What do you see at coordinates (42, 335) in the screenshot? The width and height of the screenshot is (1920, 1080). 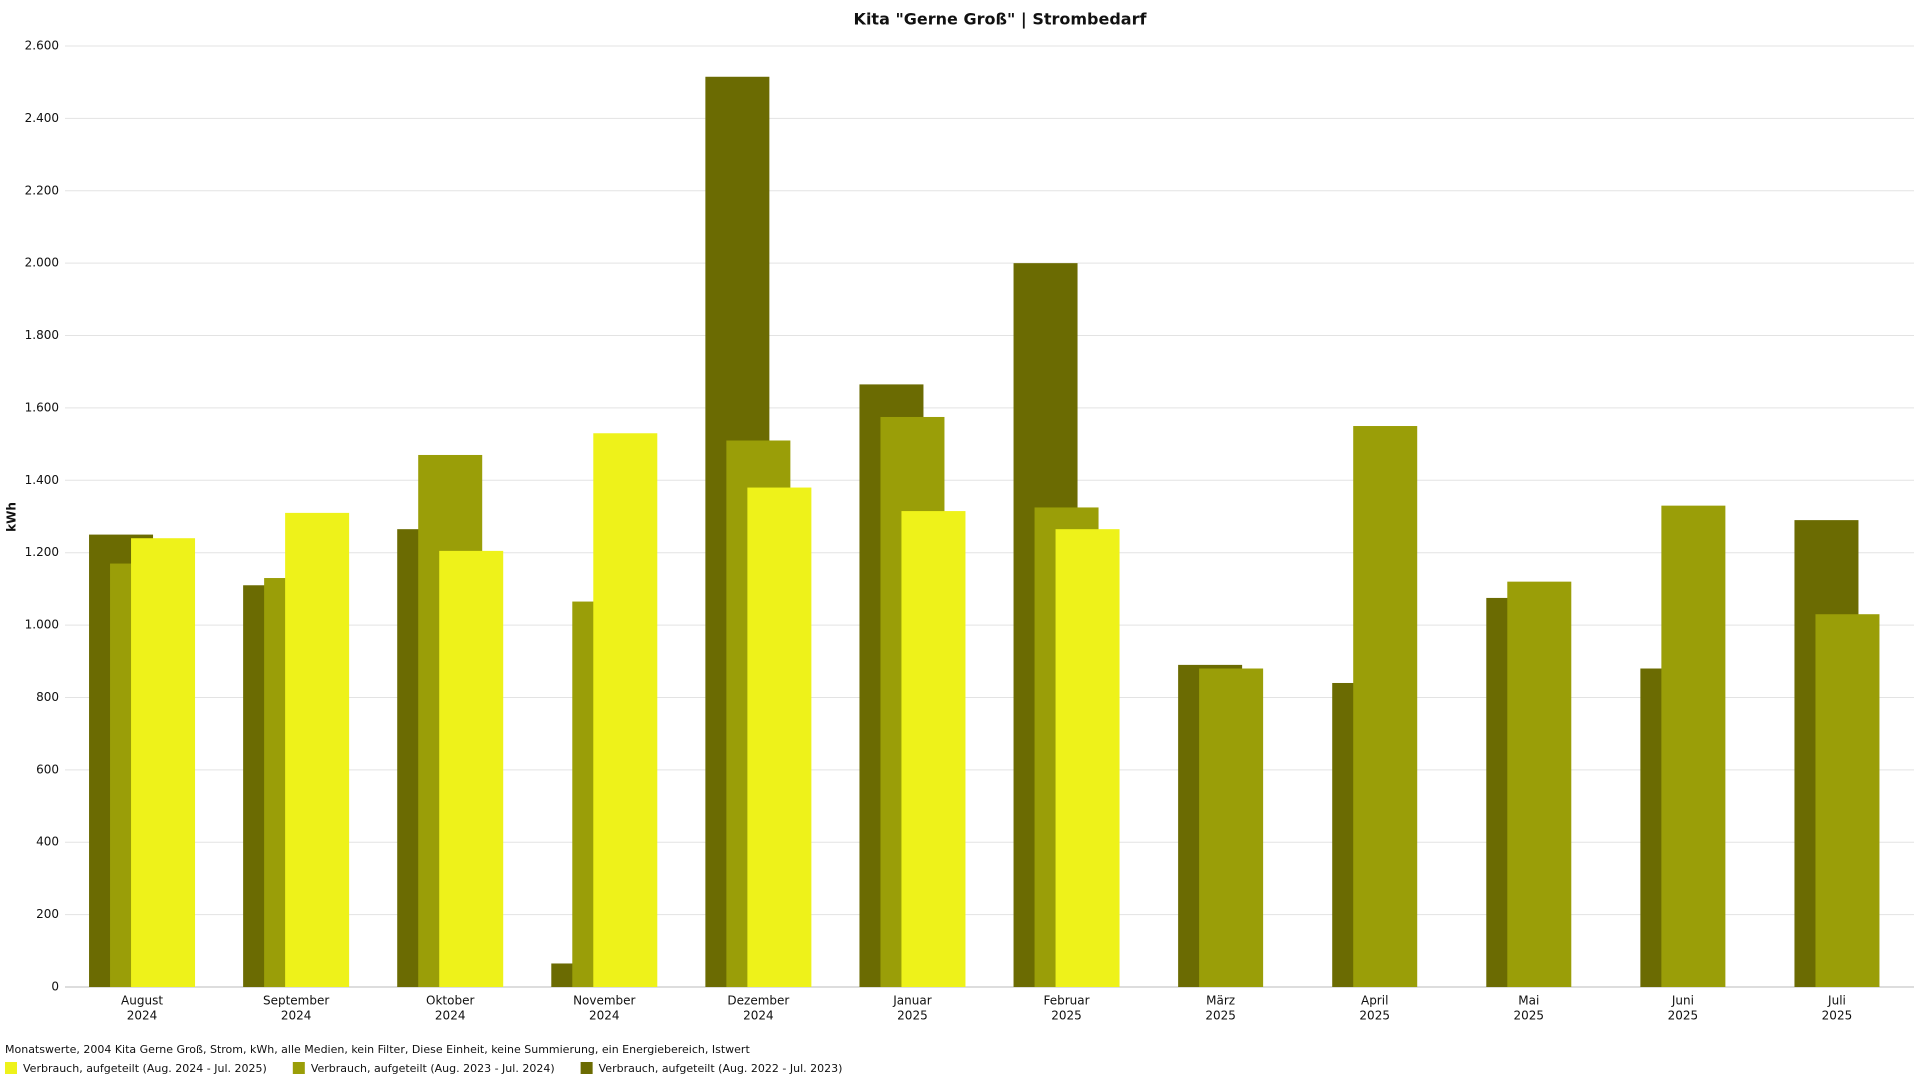 I see `y-tick-label: 1.800` at bounding box center [42, 335].